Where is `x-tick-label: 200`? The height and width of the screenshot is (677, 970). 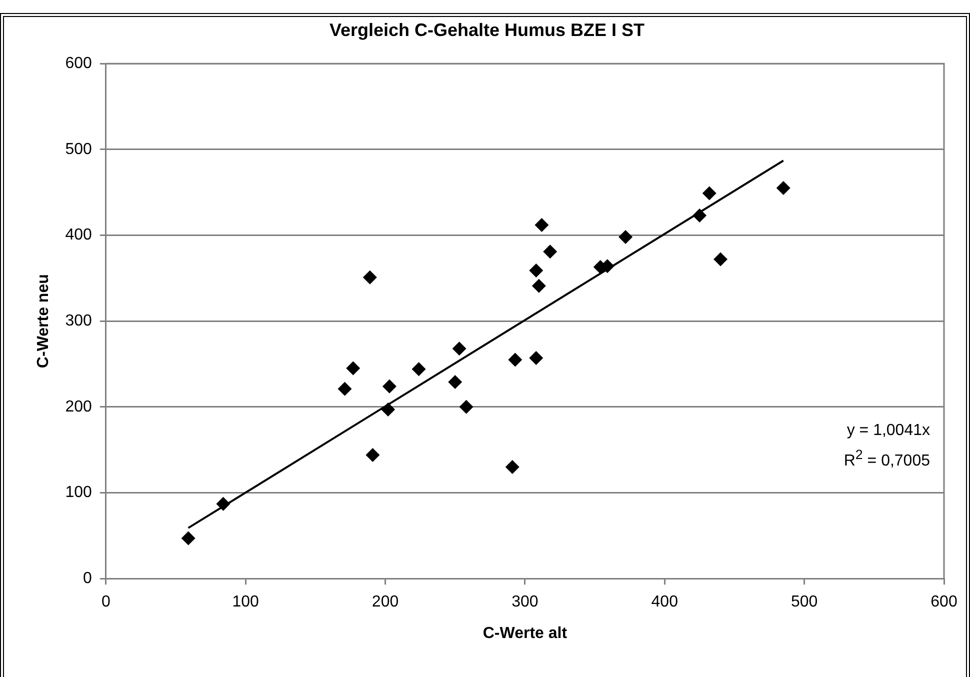
x-tick-label: 200 is located at coordinates (385, 602).